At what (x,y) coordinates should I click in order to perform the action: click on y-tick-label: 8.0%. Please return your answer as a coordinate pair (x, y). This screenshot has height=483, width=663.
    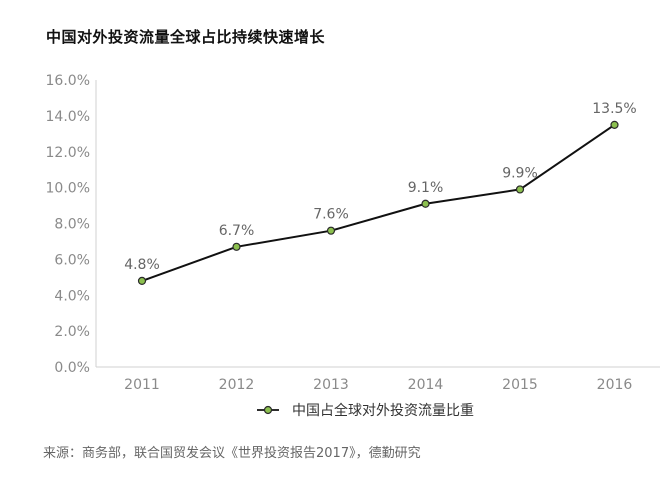
    Looking at the image, I should click on (72, 225).